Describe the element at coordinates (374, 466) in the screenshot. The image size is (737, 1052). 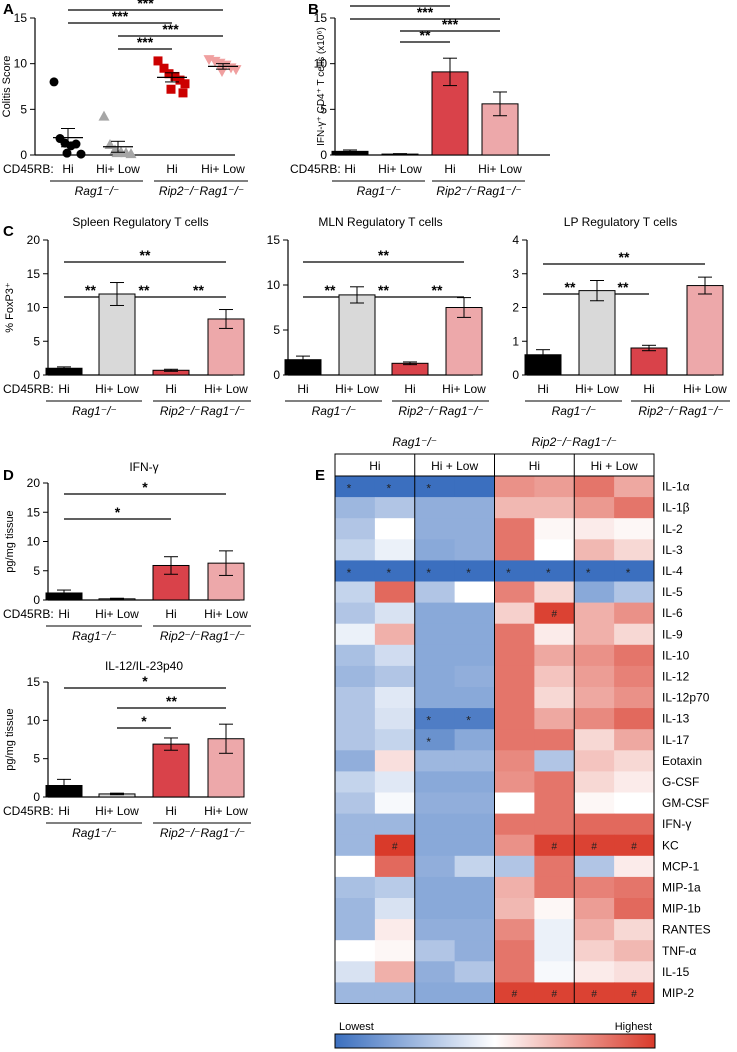
I see `column-group-label: Hi` at that location.